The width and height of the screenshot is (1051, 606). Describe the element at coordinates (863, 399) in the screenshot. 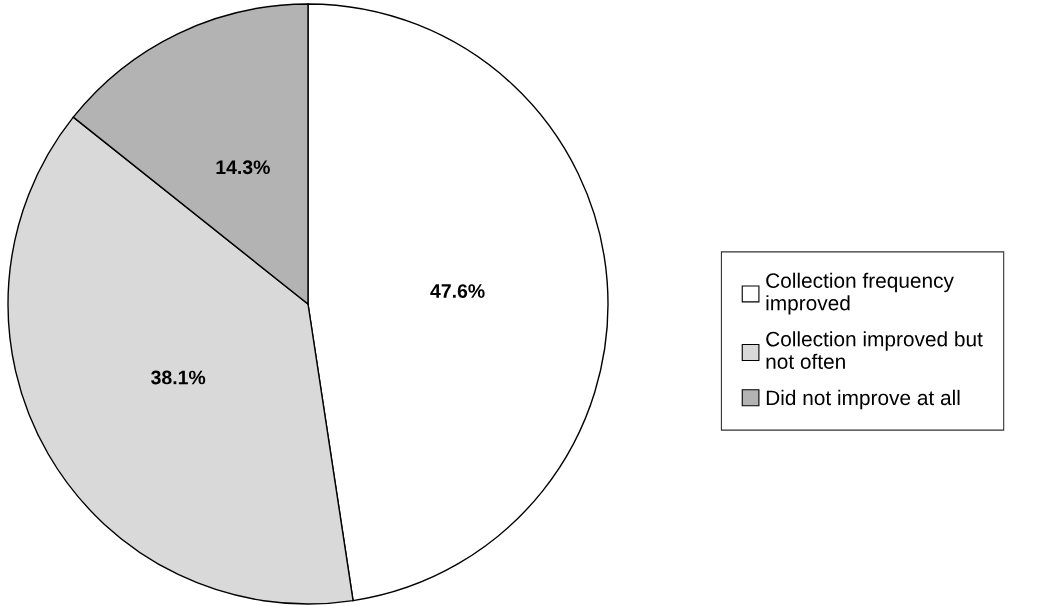

I see `legend-label: Did not improve at all` at that location.